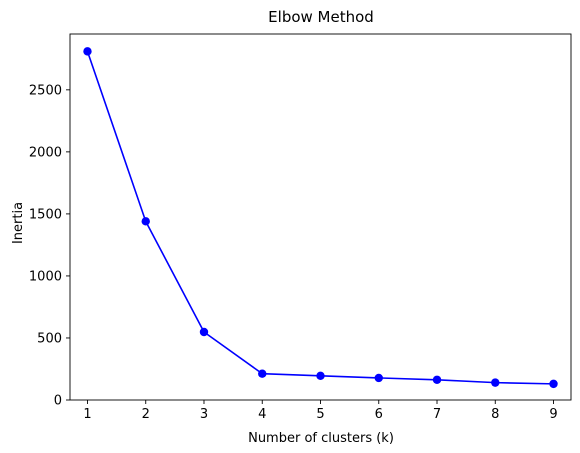 Image resolution: width=580 pixels, height=453 pixels. What do you see at coordinates (18, 223) in the screenshot?
I see `y-axis-label: Inertia` at bounding box center [18, 223].